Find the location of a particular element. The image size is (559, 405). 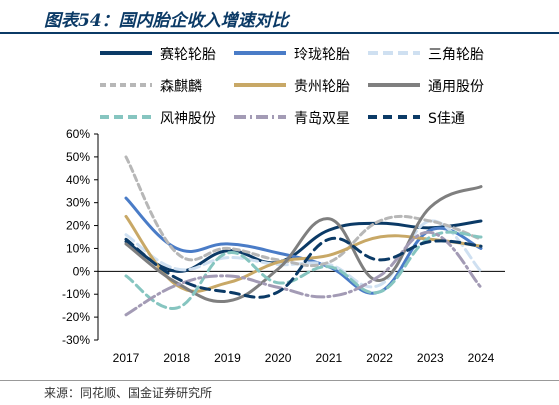

x-tick-label: 2020 is located at coordinates (278, 358).